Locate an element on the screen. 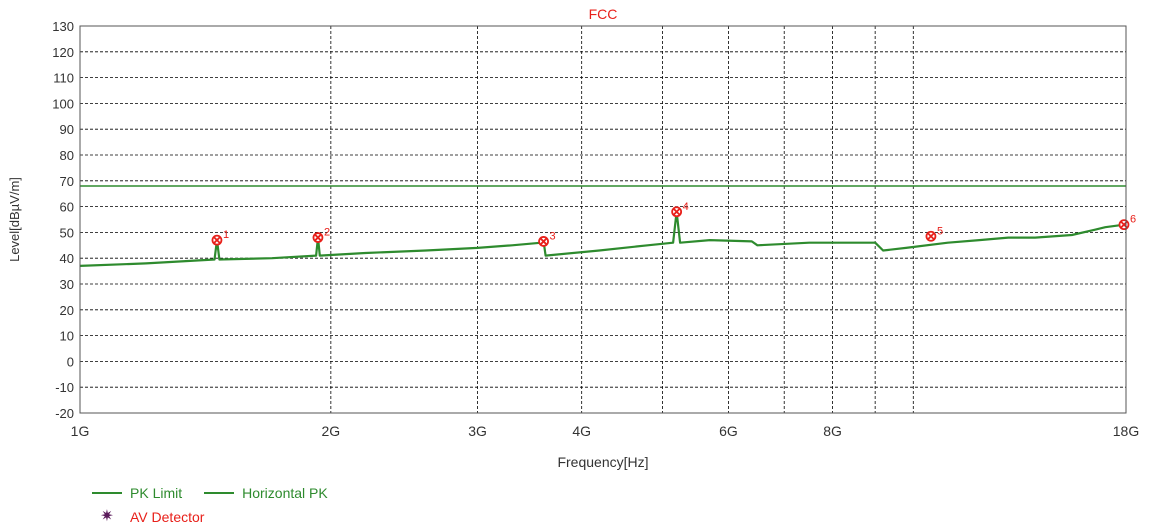 This screenshot has height=531, width=1149. y-tick-label: 0 is located at coordinates (70, 361).